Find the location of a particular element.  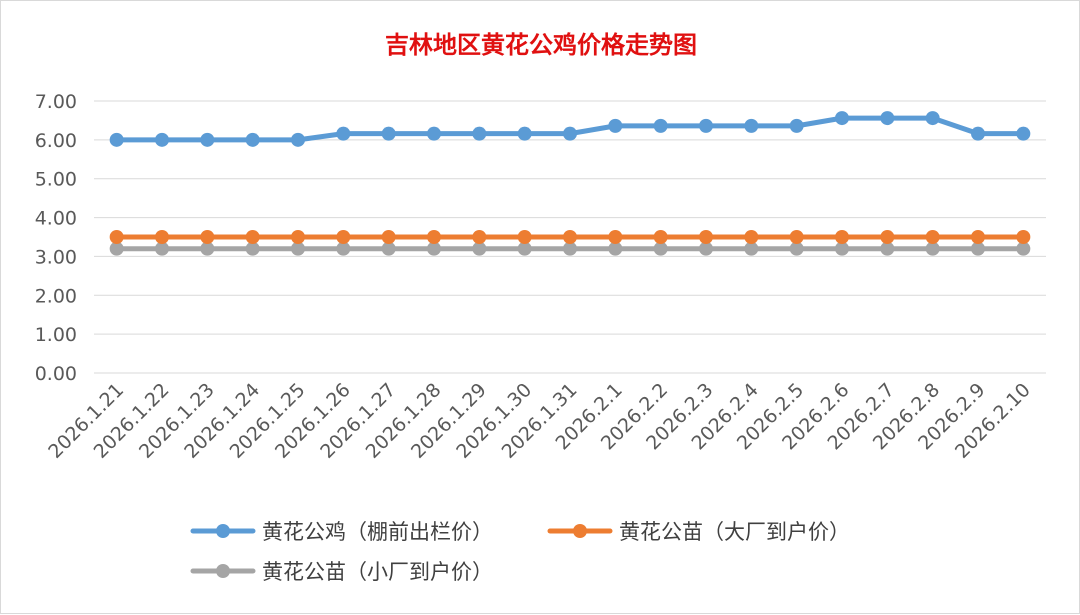

y-tick-label: 7.00 is located at coordinates (56, 102).